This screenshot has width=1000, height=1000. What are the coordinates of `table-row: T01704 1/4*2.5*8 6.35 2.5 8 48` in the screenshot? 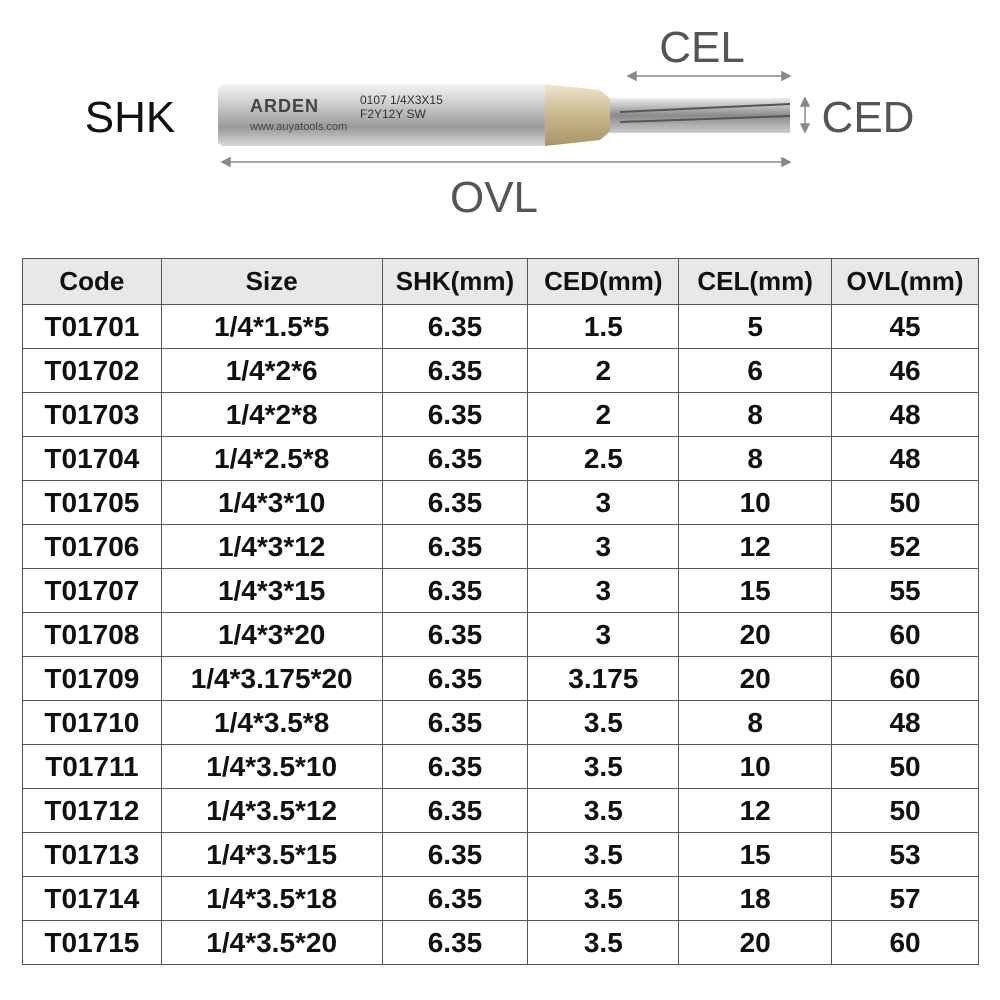 It's located at (500, 458).